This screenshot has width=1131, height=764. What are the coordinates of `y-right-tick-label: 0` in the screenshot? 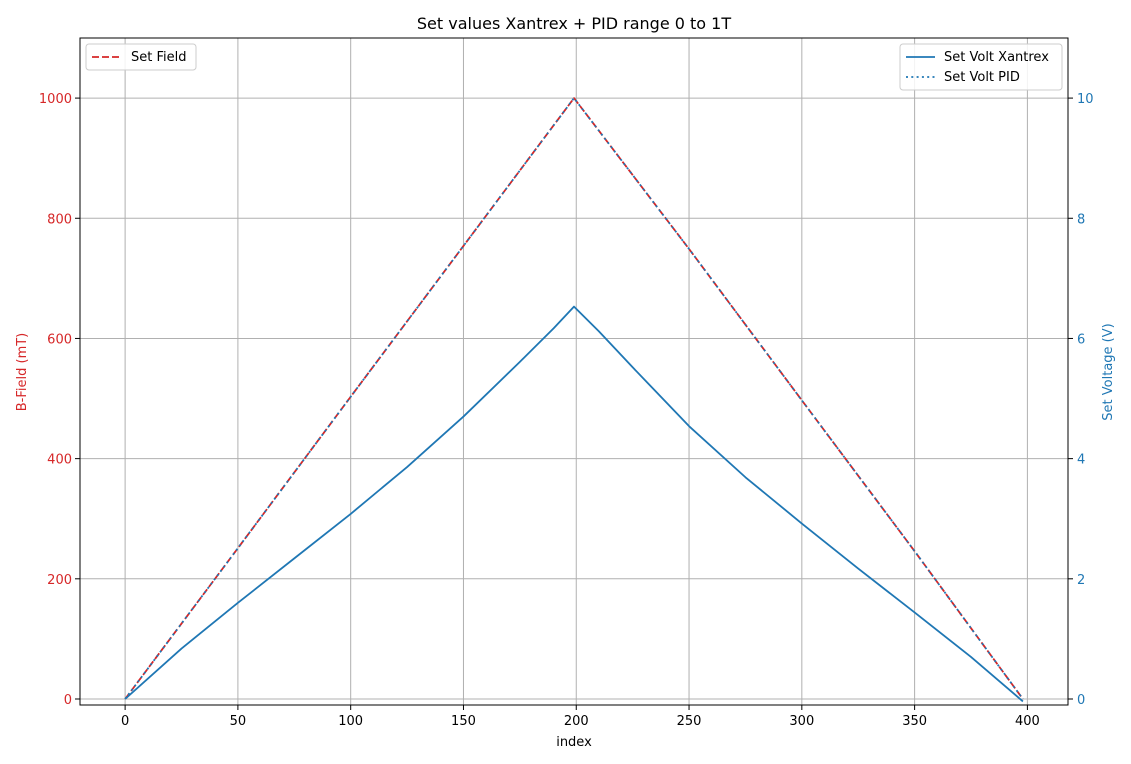 It's located at (1081, 700).